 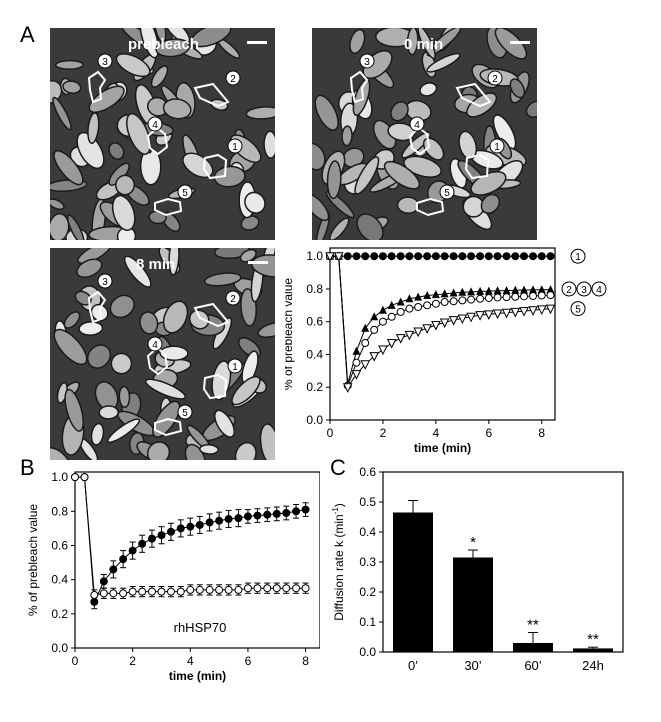 What do you see at coordinates (413, 582) in the screenshot?
I see `bar` at bounding box center [413, 582].